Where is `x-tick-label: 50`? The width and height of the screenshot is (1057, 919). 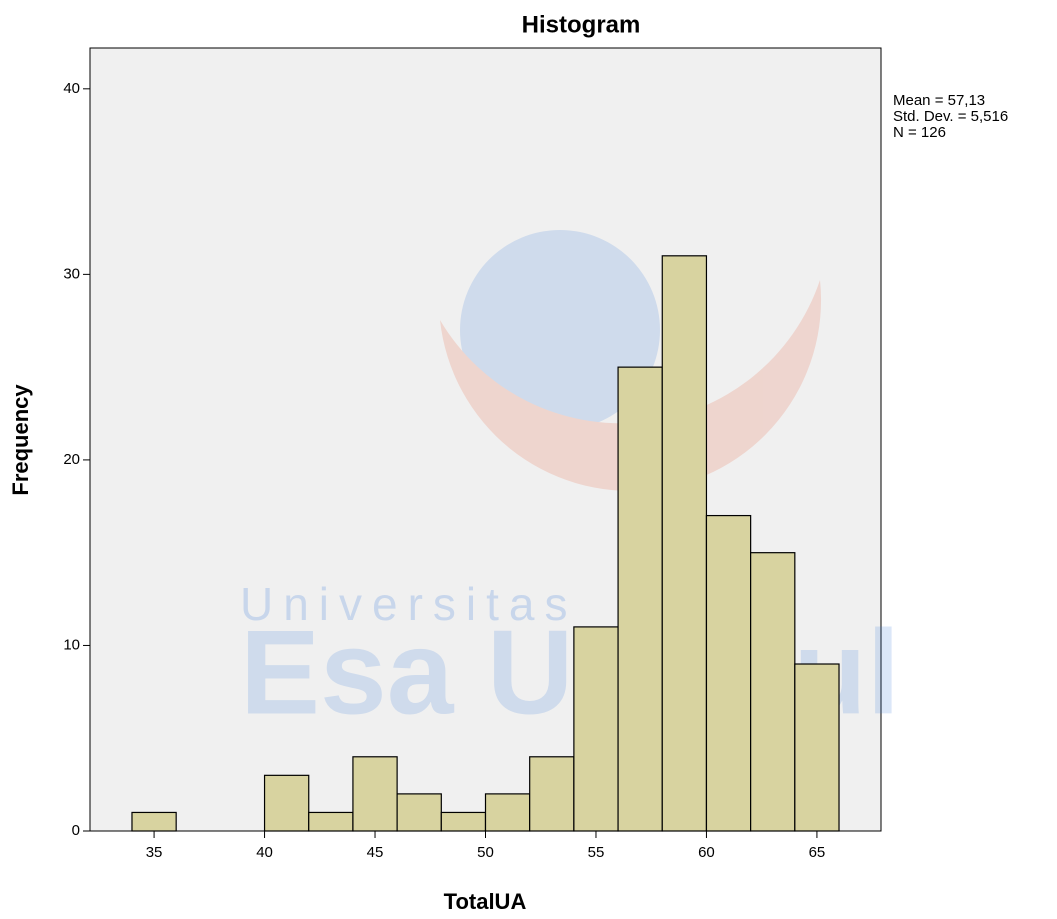 x-tick-label: 50 is located at coordinates (485, 852).